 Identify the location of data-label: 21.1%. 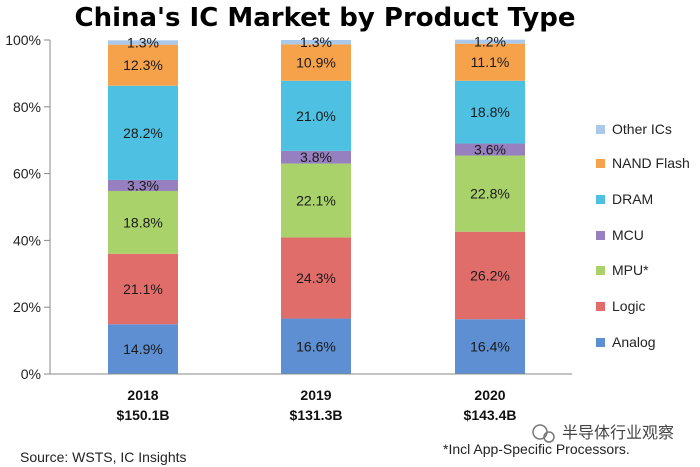
(143, 289).